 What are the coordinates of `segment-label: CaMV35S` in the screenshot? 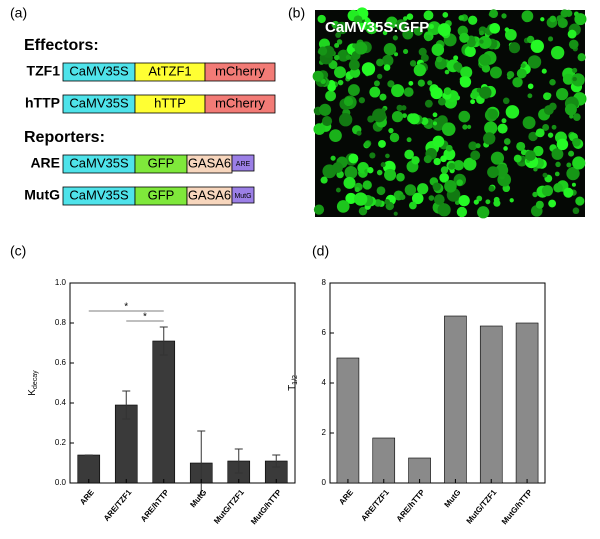 It's located at (99, 102).